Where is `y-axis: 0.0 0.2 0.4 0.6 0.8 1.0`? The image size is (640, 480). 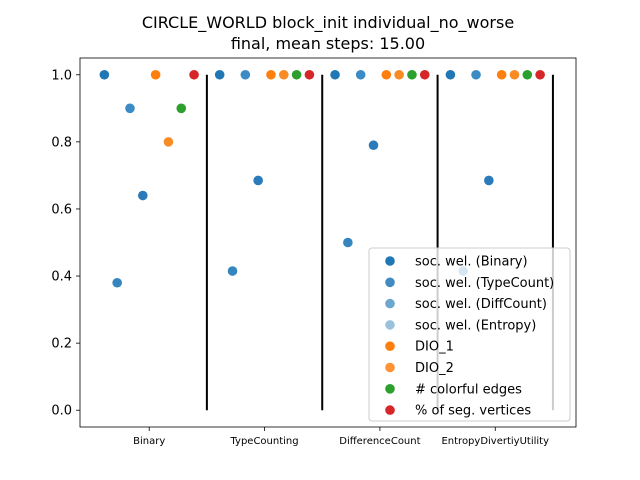
y-axis: 0.0 0.2 0.4 0.6 0.8 1.0 is located at coordinates (65, 243).